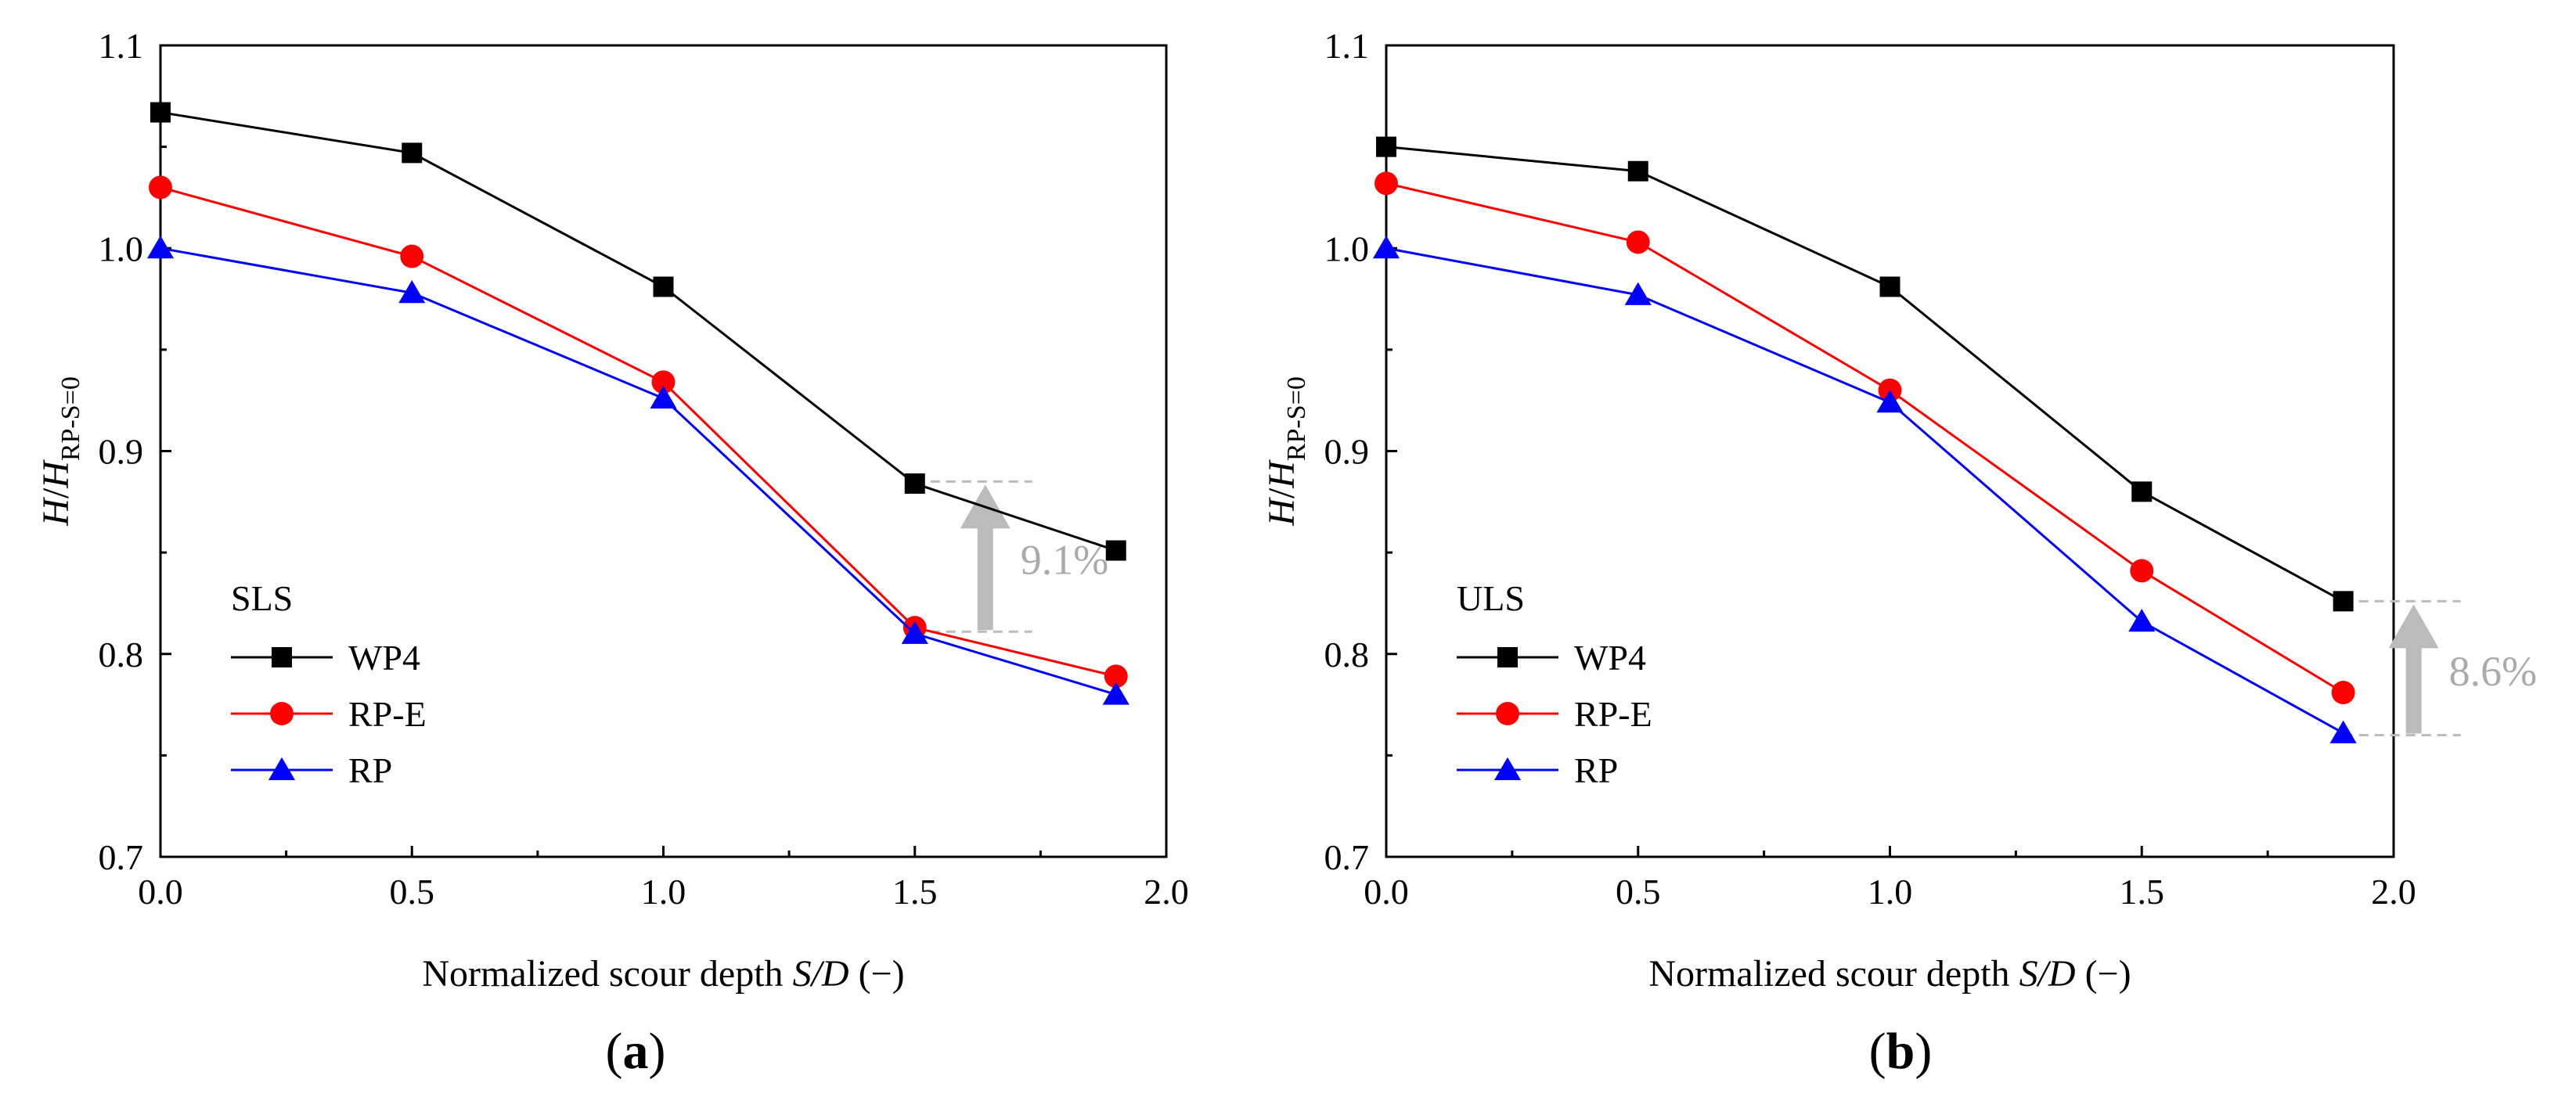 The height and width of the screenshot is (1108, 2576). I want to click on legend-title: SLS, so click(262, 598).